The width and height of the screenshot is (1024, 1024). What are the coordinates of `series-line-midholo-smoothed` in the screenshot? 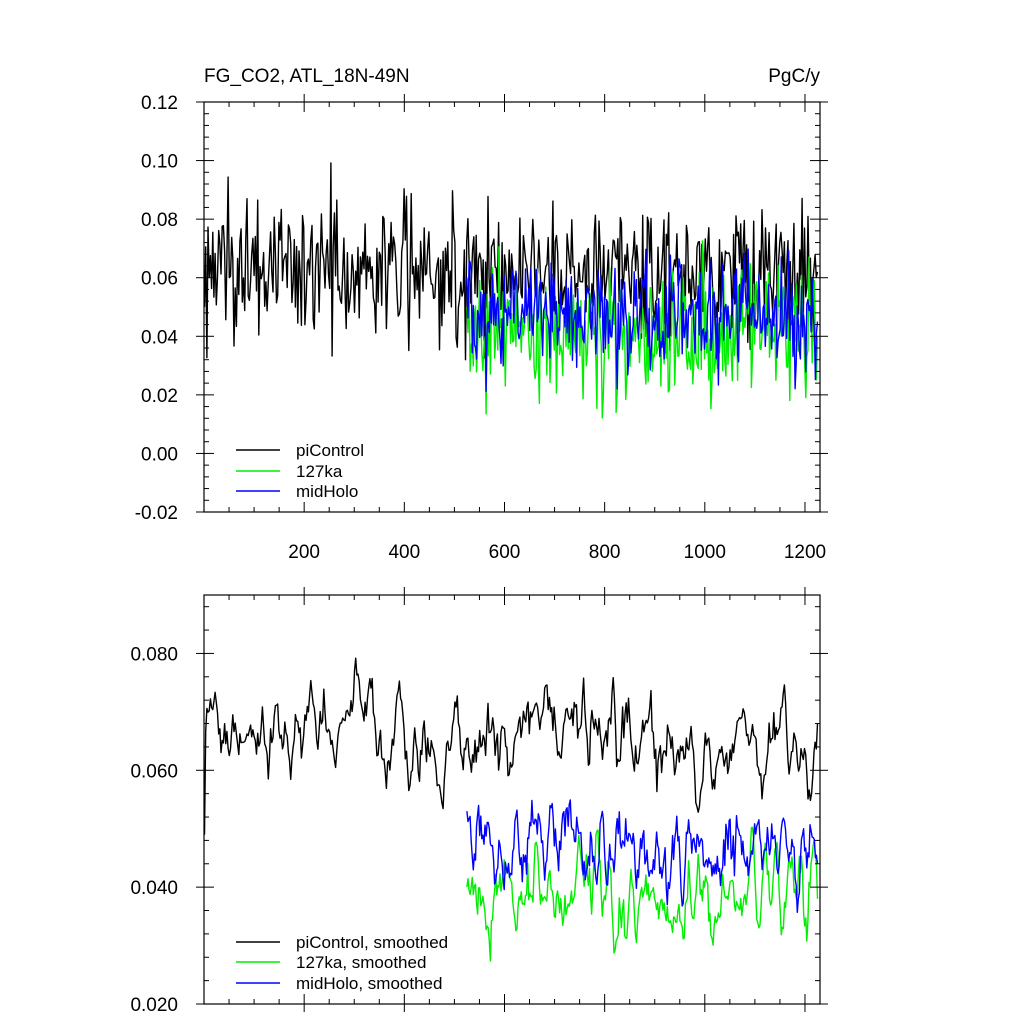 It's located at (642, 856).